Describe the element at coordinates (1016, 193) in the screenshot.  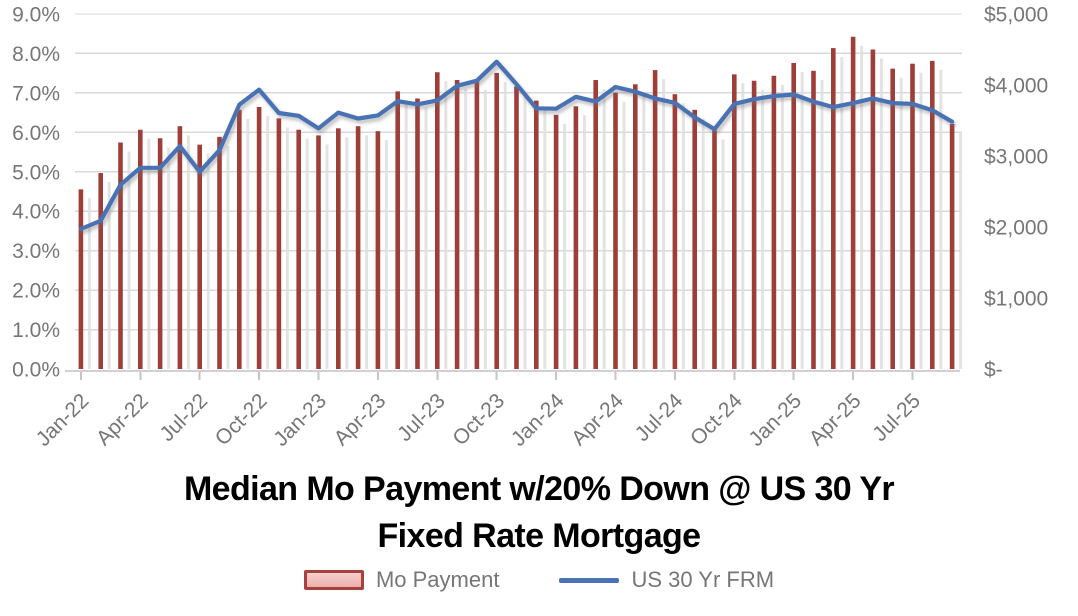
I see `right-axis-labels: $5,000 $4,000 $3,000 $2,000 $1,000 $-` at that location.